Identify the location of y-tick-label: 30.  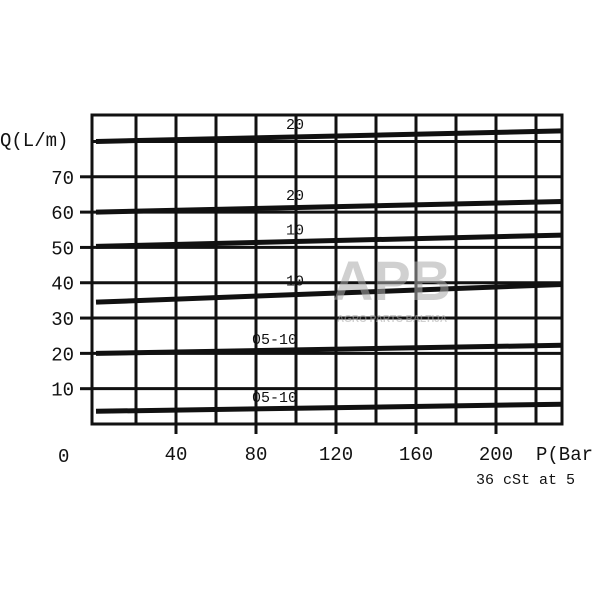
(62, 320).